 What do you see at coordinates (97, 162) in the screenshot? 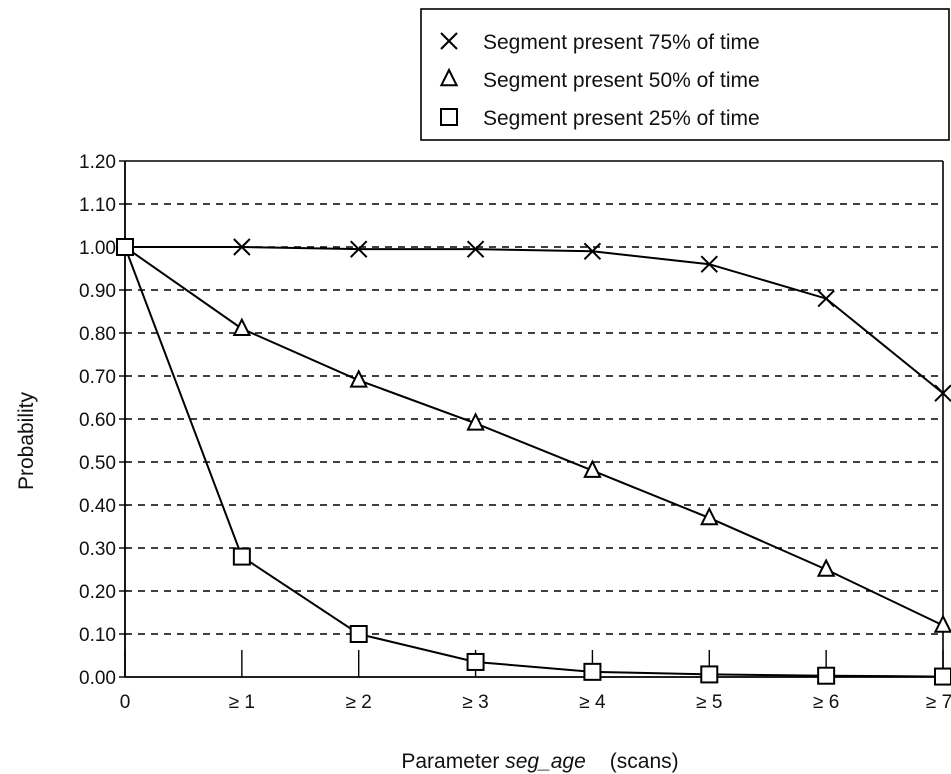
I see `y-tick-label: 1.20` at bounding box center [97, 162].